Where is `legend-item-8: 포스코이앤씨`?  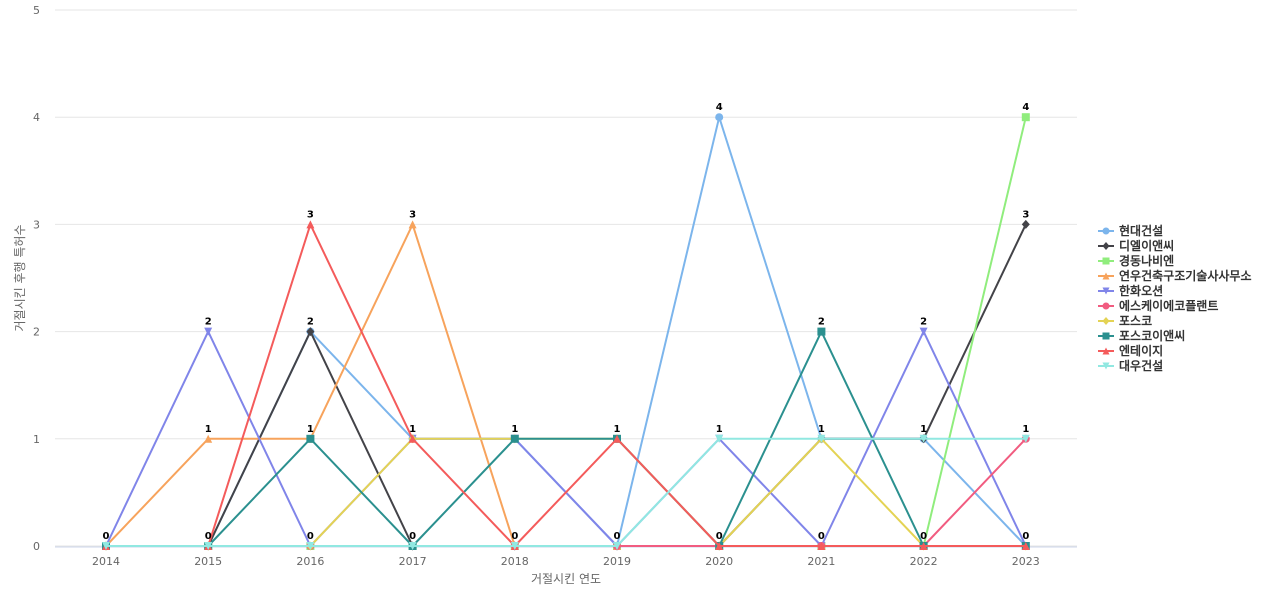
legend-item-8: 포스코이앤씨 is located at coordinates (1141, 335).